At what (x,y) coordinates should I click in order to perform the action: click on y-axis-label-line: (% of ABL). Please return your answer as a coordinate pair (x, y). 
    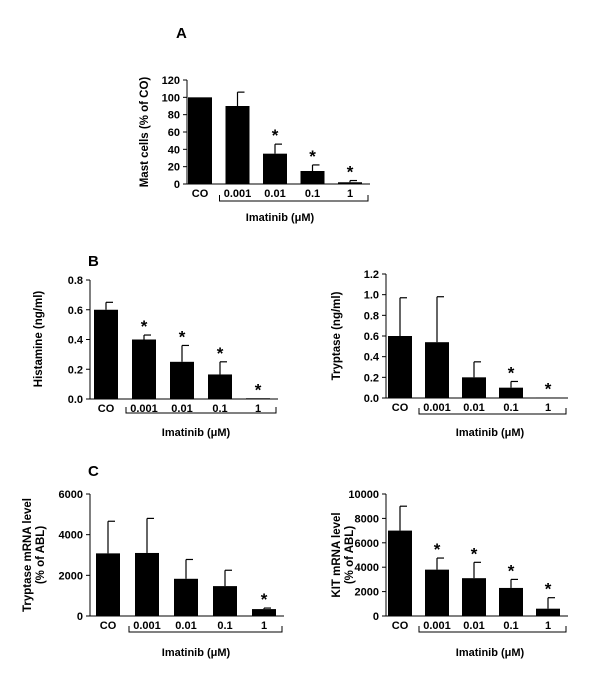
    Looking at the image, I should click on (41, 555).